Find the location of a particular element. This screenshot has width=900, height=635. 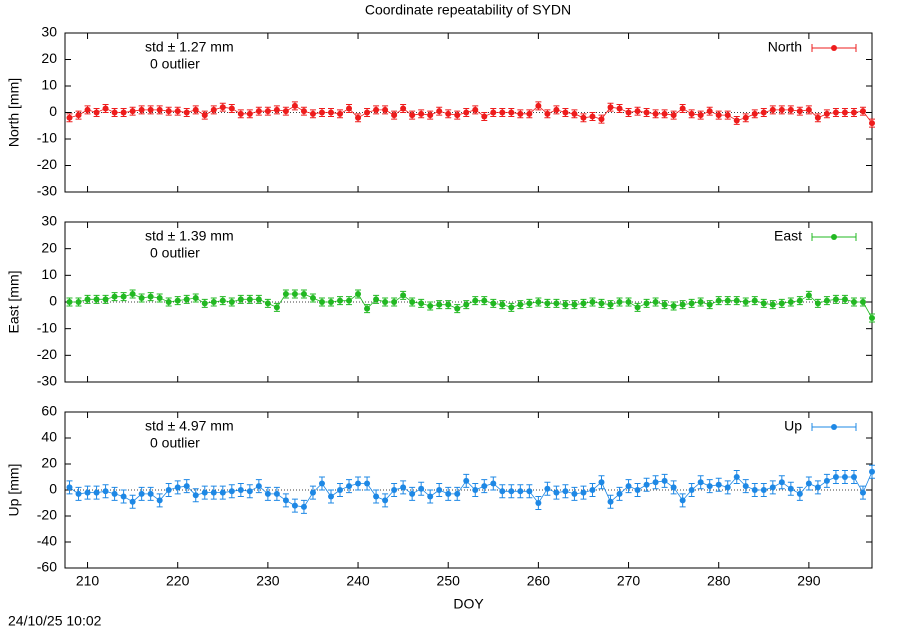

legend-label: North is located at coordinates (785, 47).